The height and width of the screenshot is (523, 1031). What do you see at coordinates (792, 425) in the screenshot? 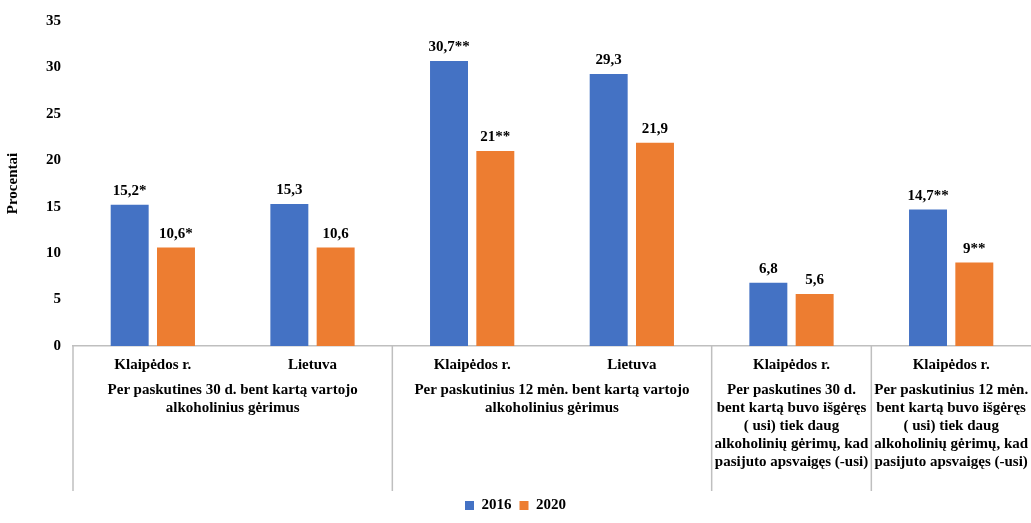
I see `text: Per paskutines 30 d. bent kartą buvo išgėręs ( usi) tiek daug alkoholinių gėrimų, kad pasijuto apsvaigęs (-usi)` at bounding box center [792, 425].